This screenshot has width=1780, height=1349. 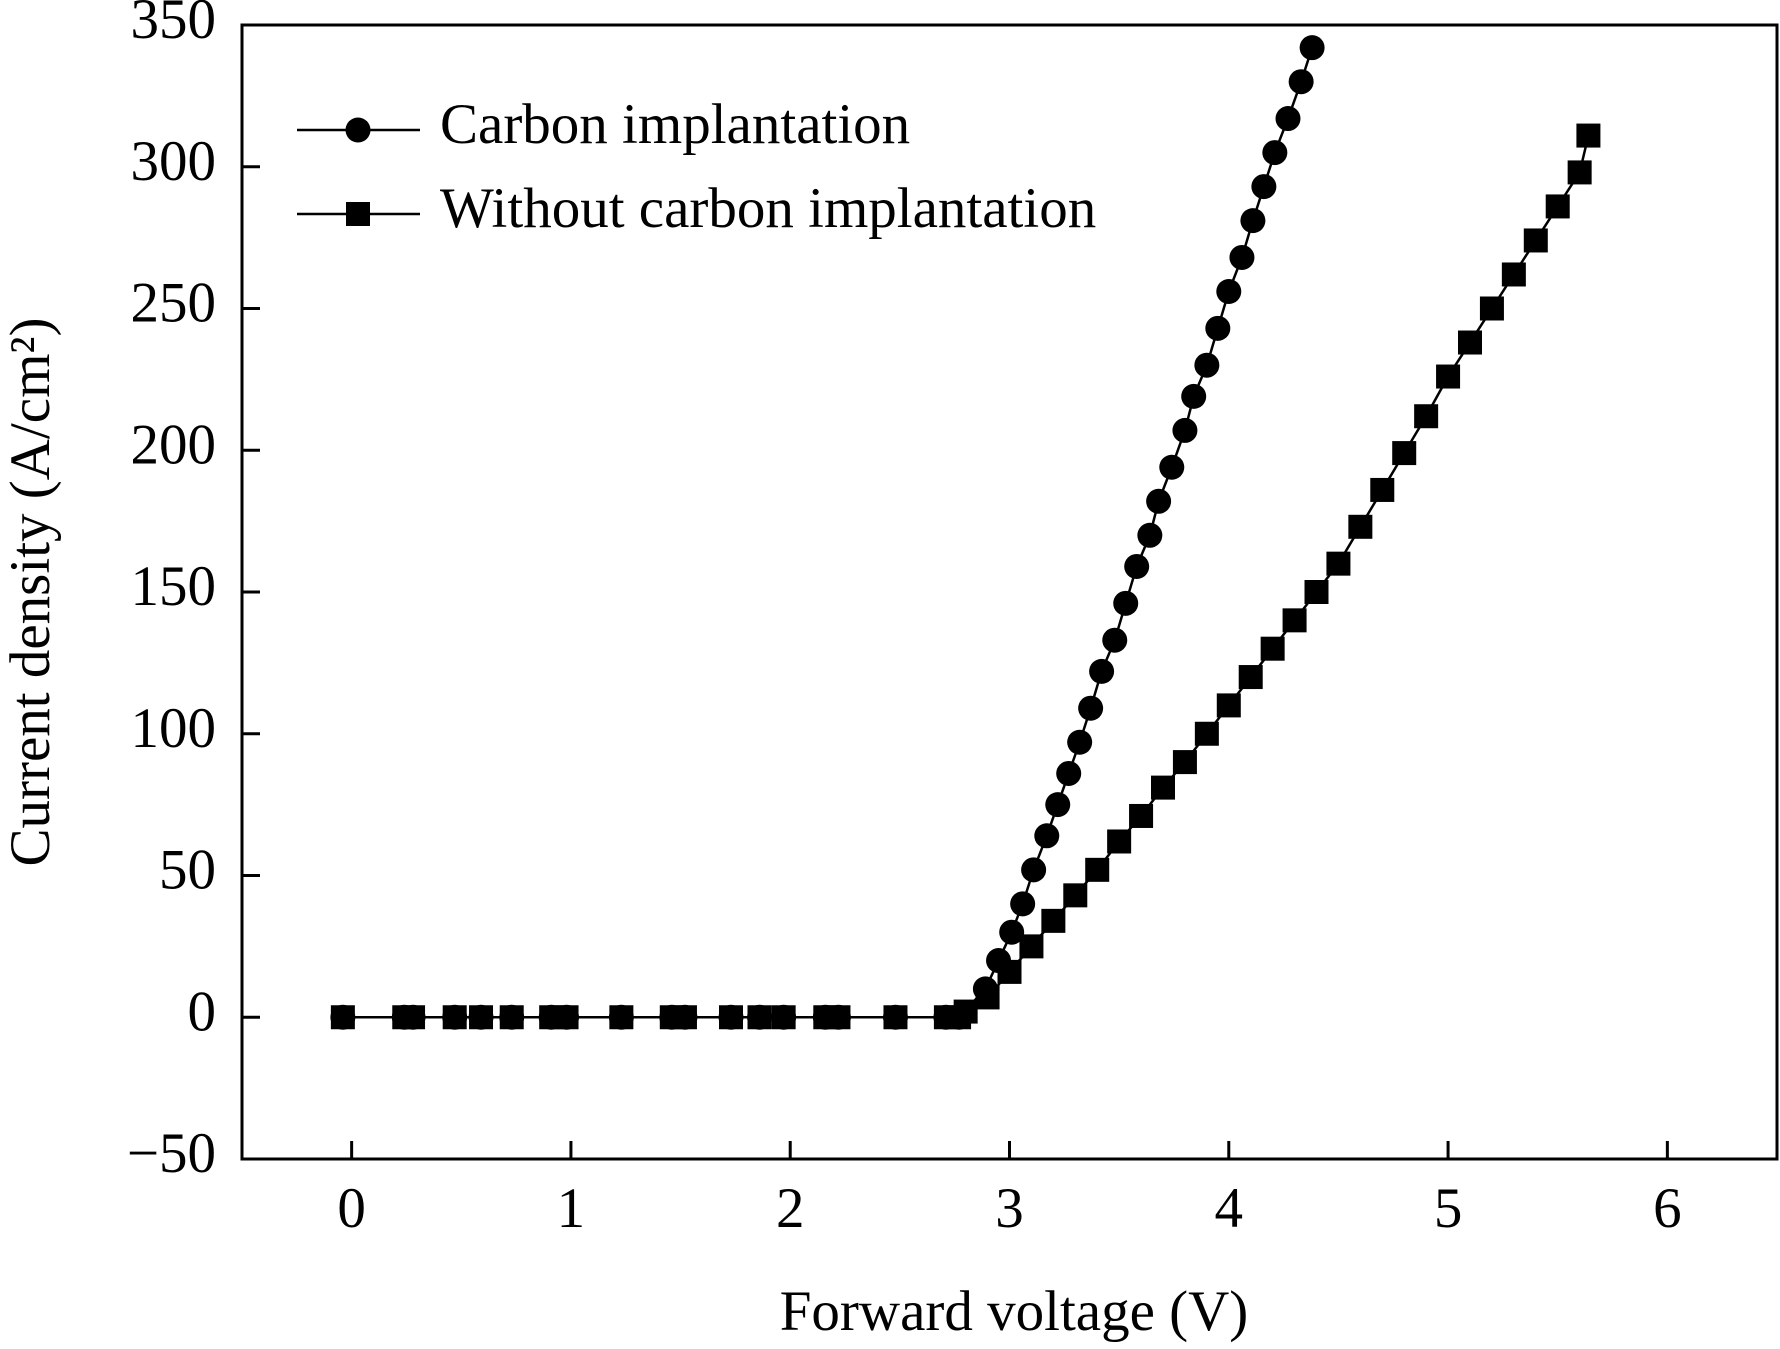 I want to click on x-tick-label: 2, so click(x=790, y=1208).